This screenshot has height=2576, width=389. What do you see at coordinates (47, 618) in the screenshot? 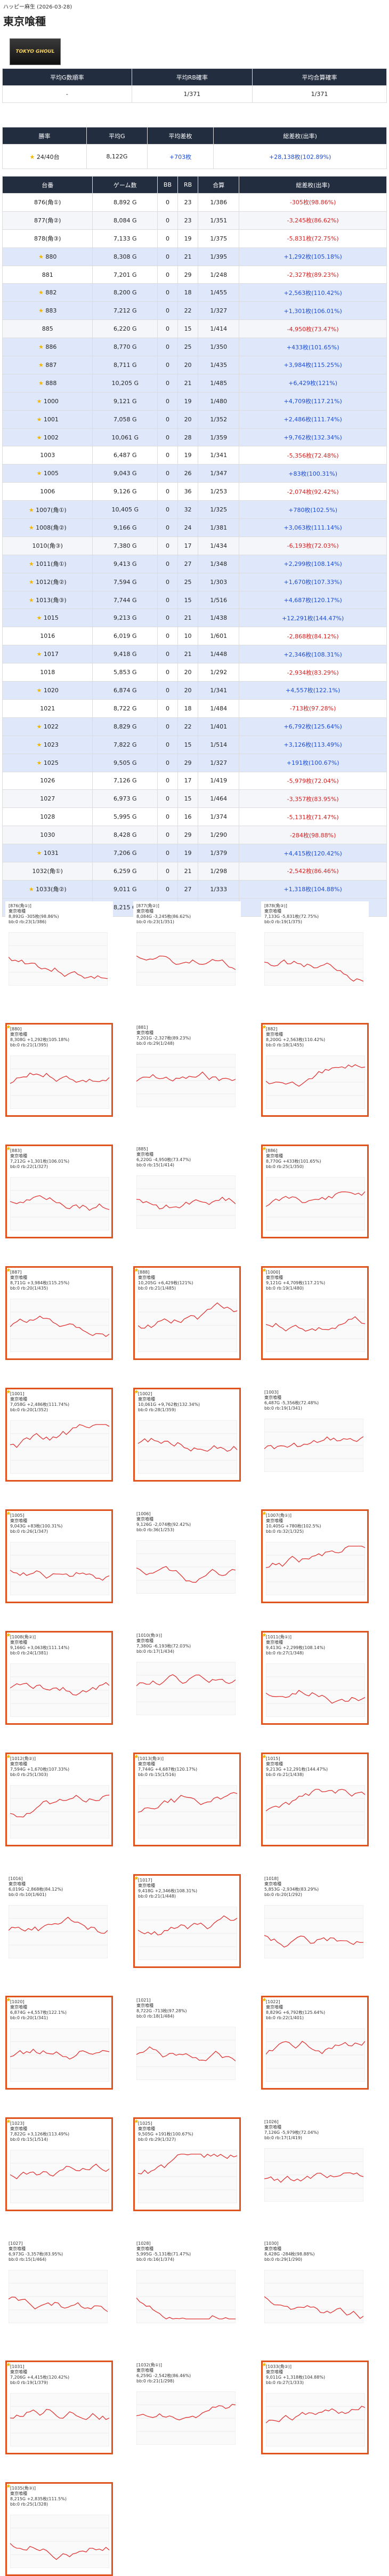
I see `machine-id-cell: ★ 1015` at bounding box center [47, 618].